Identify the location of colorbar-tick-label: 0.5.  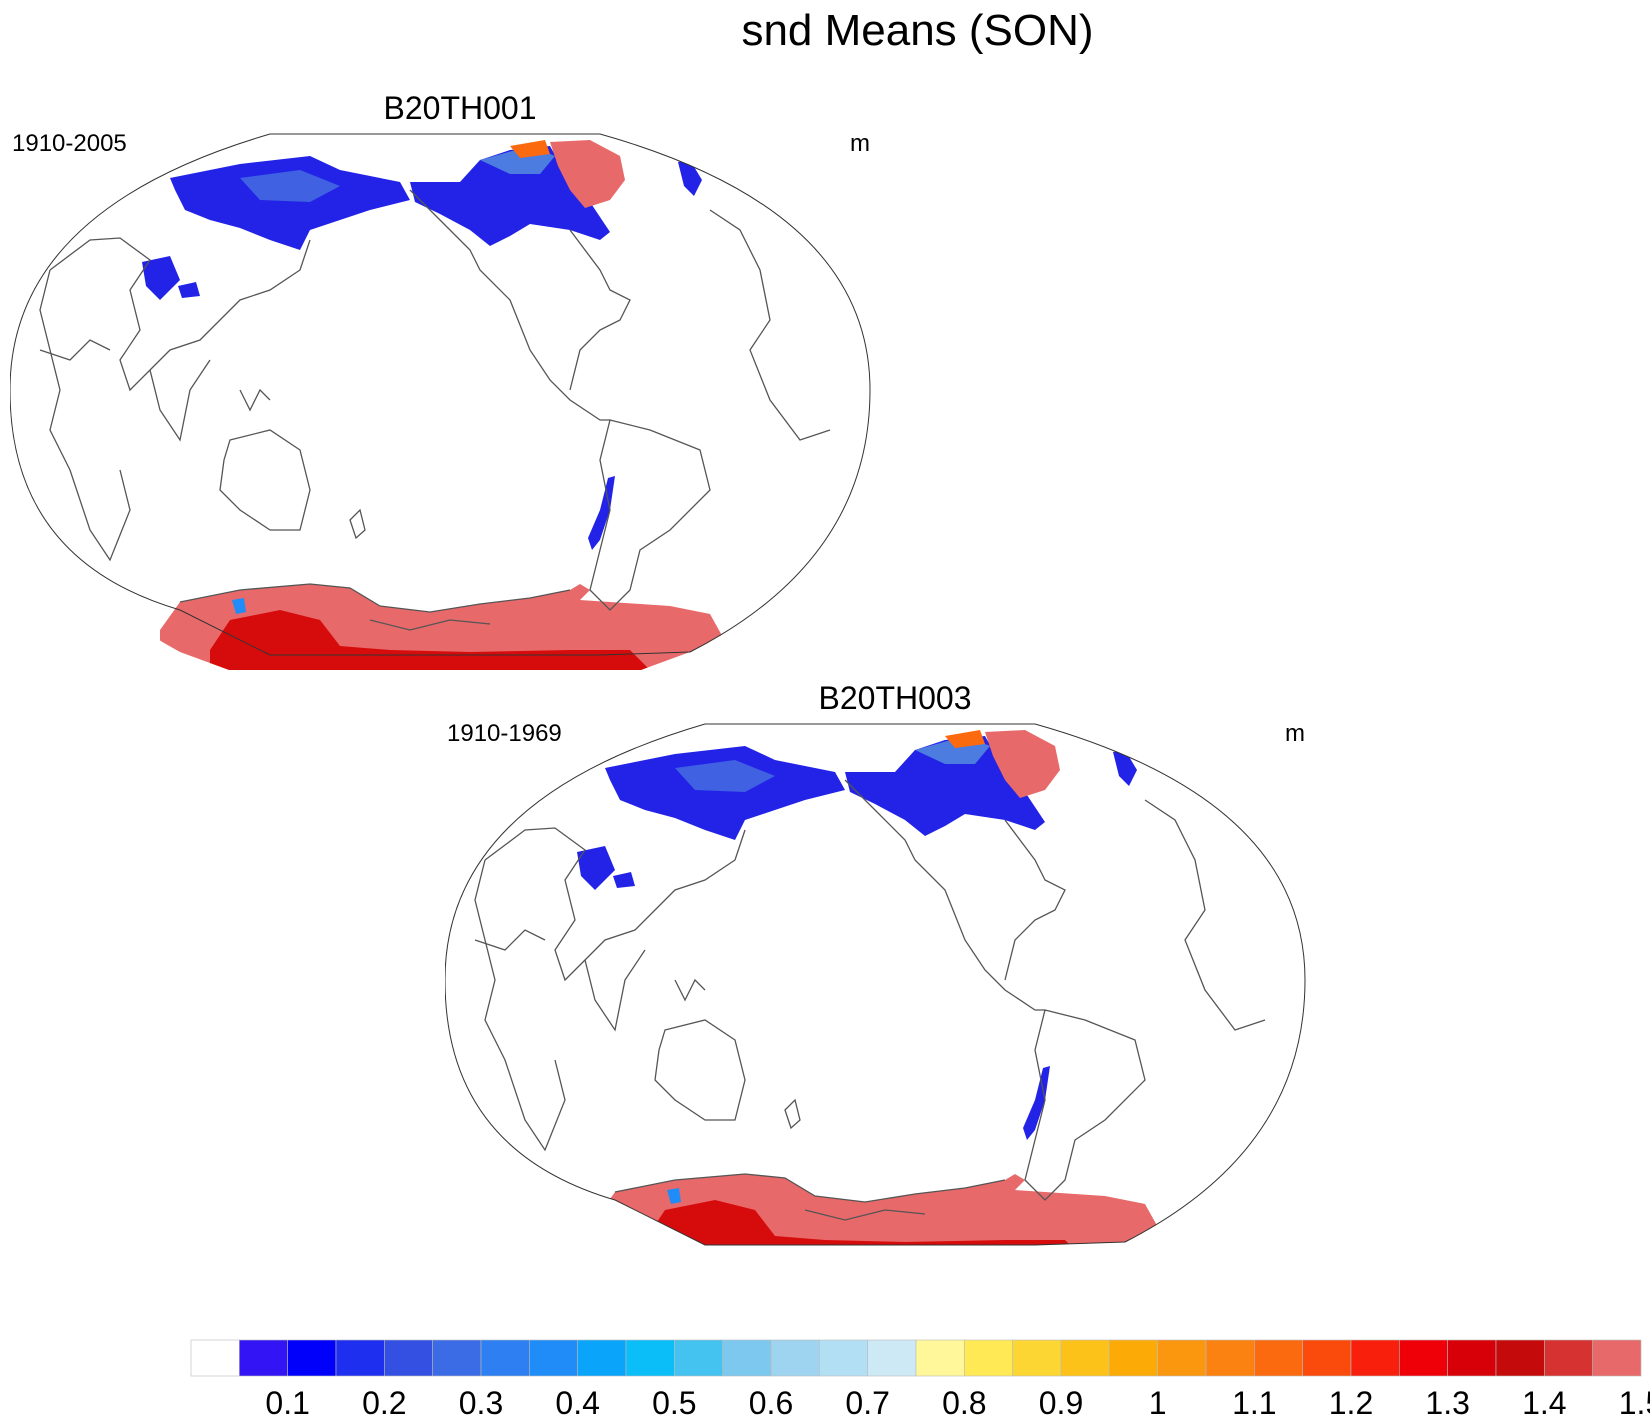
(674, 1403).